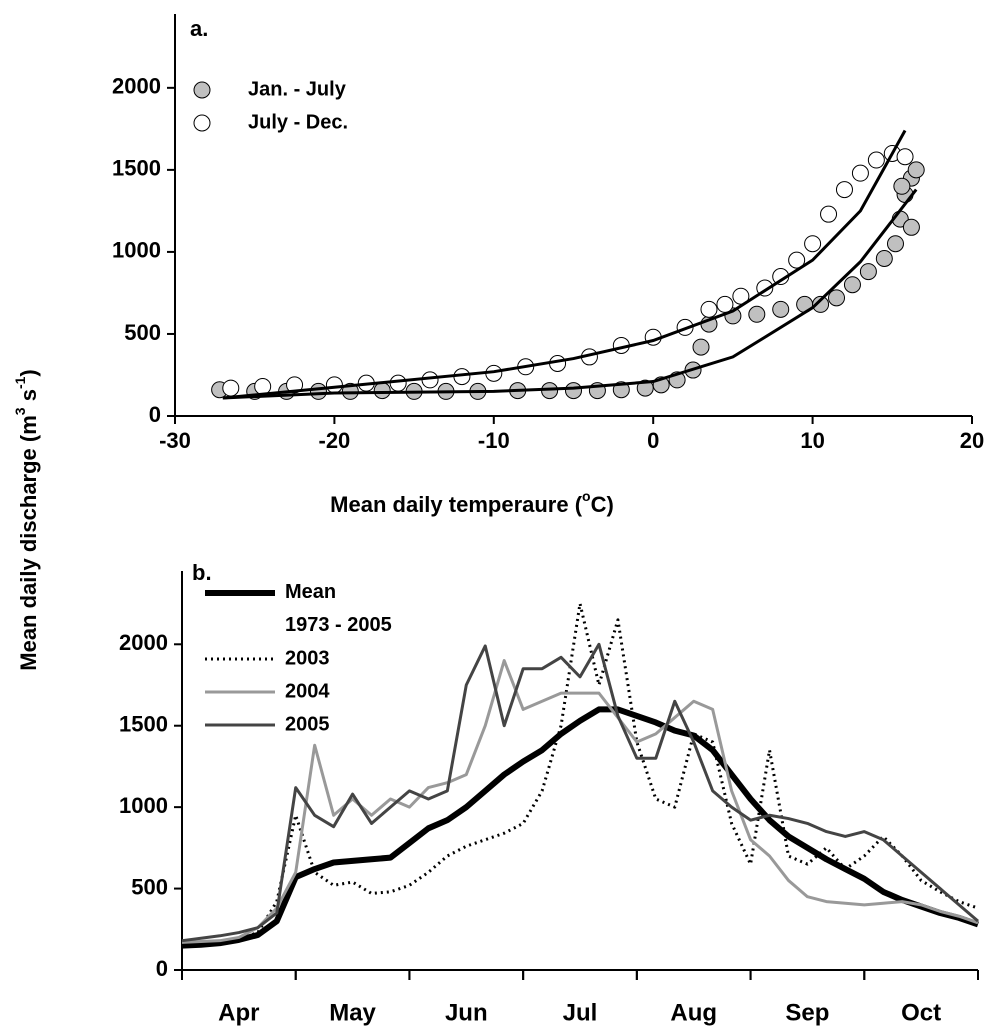 The width and height of the screenshot is (993, 1032). What do you see at coordinates (297, 89) in the screenshot?
I see `legend-label: Jan. - July` at bounding box center [297, 89].